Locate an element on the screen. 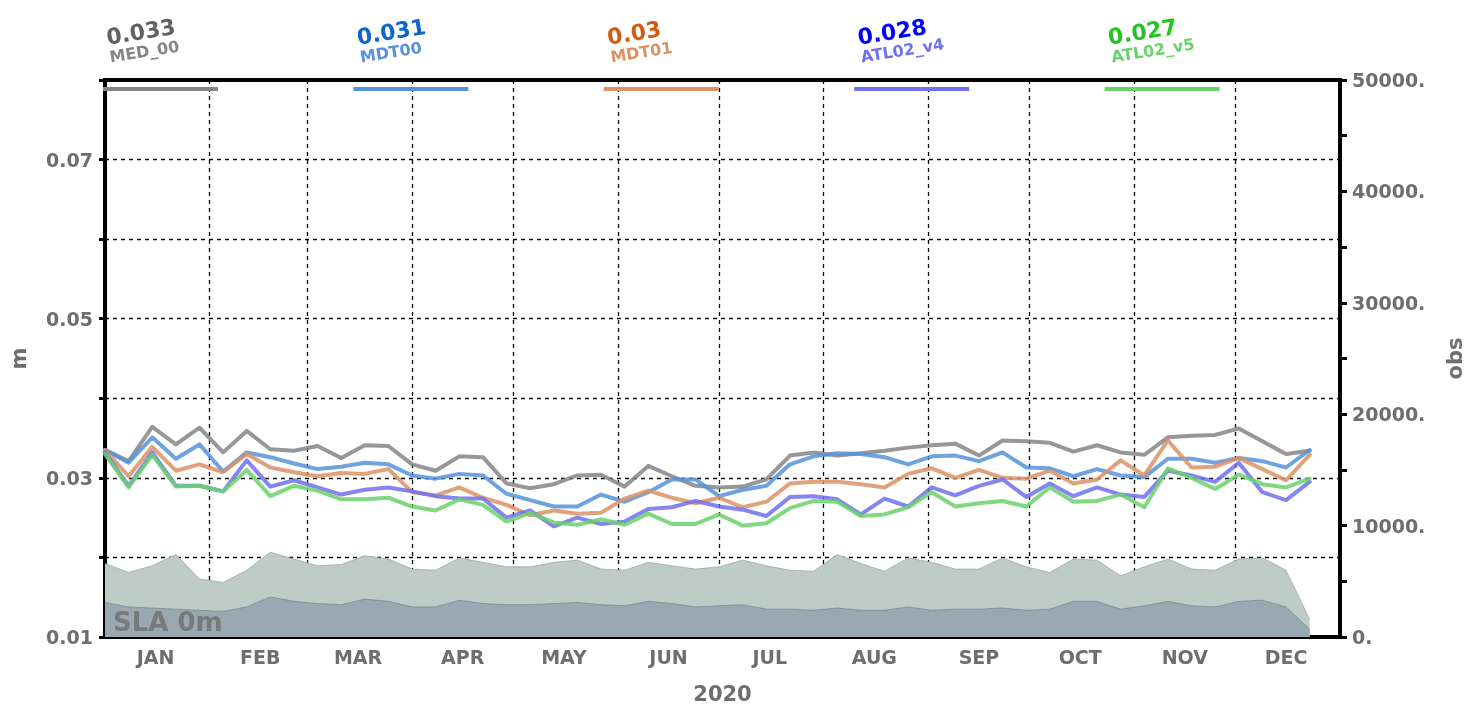 Image resolution: width=1473 pixels, height=709 pixels. y2-tick-label: 20000. is located at coordinates (1389, 414).